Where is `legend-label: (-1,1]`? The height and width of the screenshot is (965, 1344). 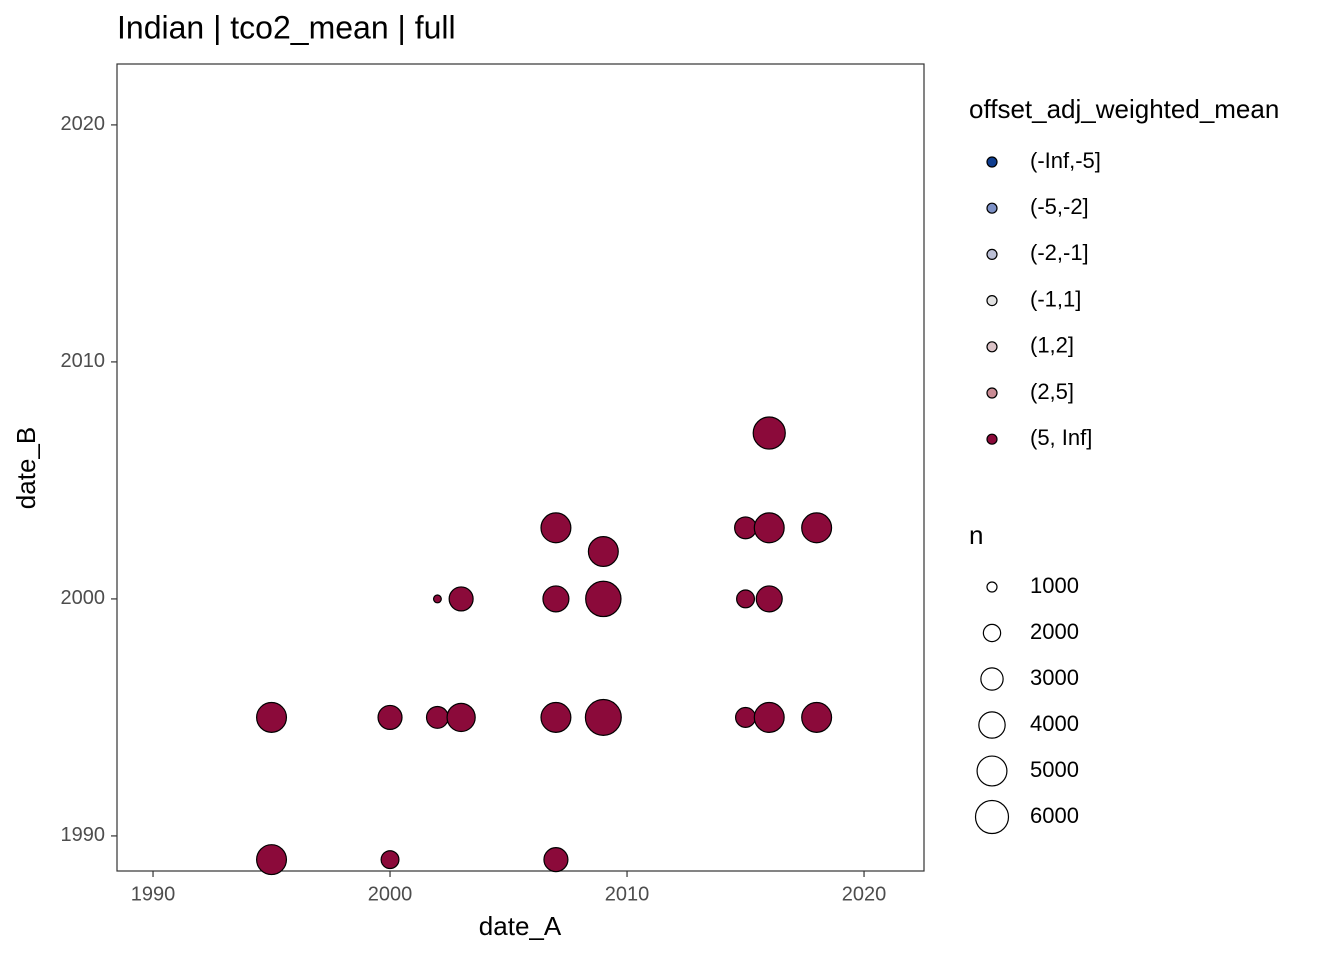 legend-label: (-1,1] is located at coordinates (1055, 298).